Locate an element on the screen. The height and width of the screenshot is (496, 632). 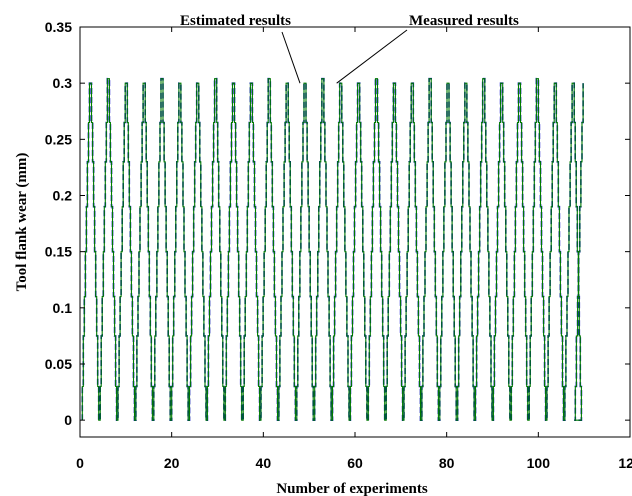
annotation-measured-label: Measured results is located at coordinates (464, 21).